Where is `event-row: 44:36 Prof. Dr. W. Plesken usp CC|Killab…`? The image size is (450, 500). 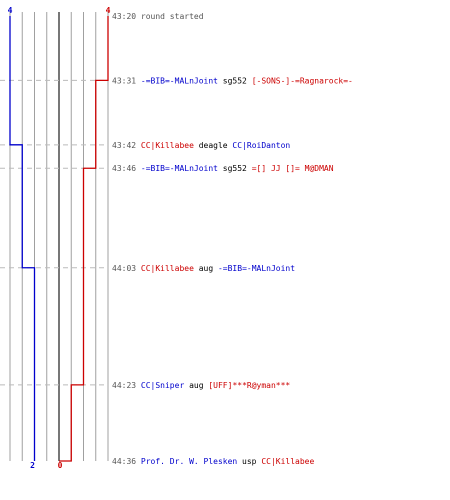
event-row: 44:36 Prof. Dr. W. Plesken usp CC|Killab… is located at coordinates (213, 461).